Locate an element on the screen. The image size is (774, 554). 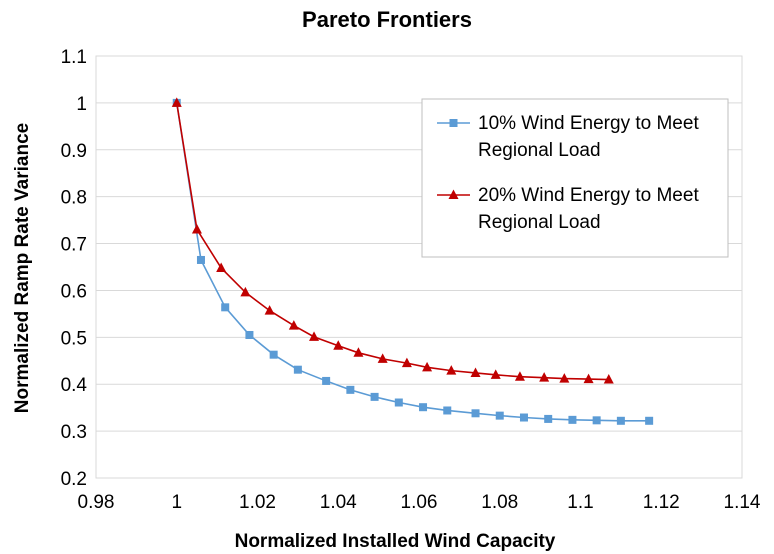
y-tick-label: 0.6 is located at coordinates (74, 291).